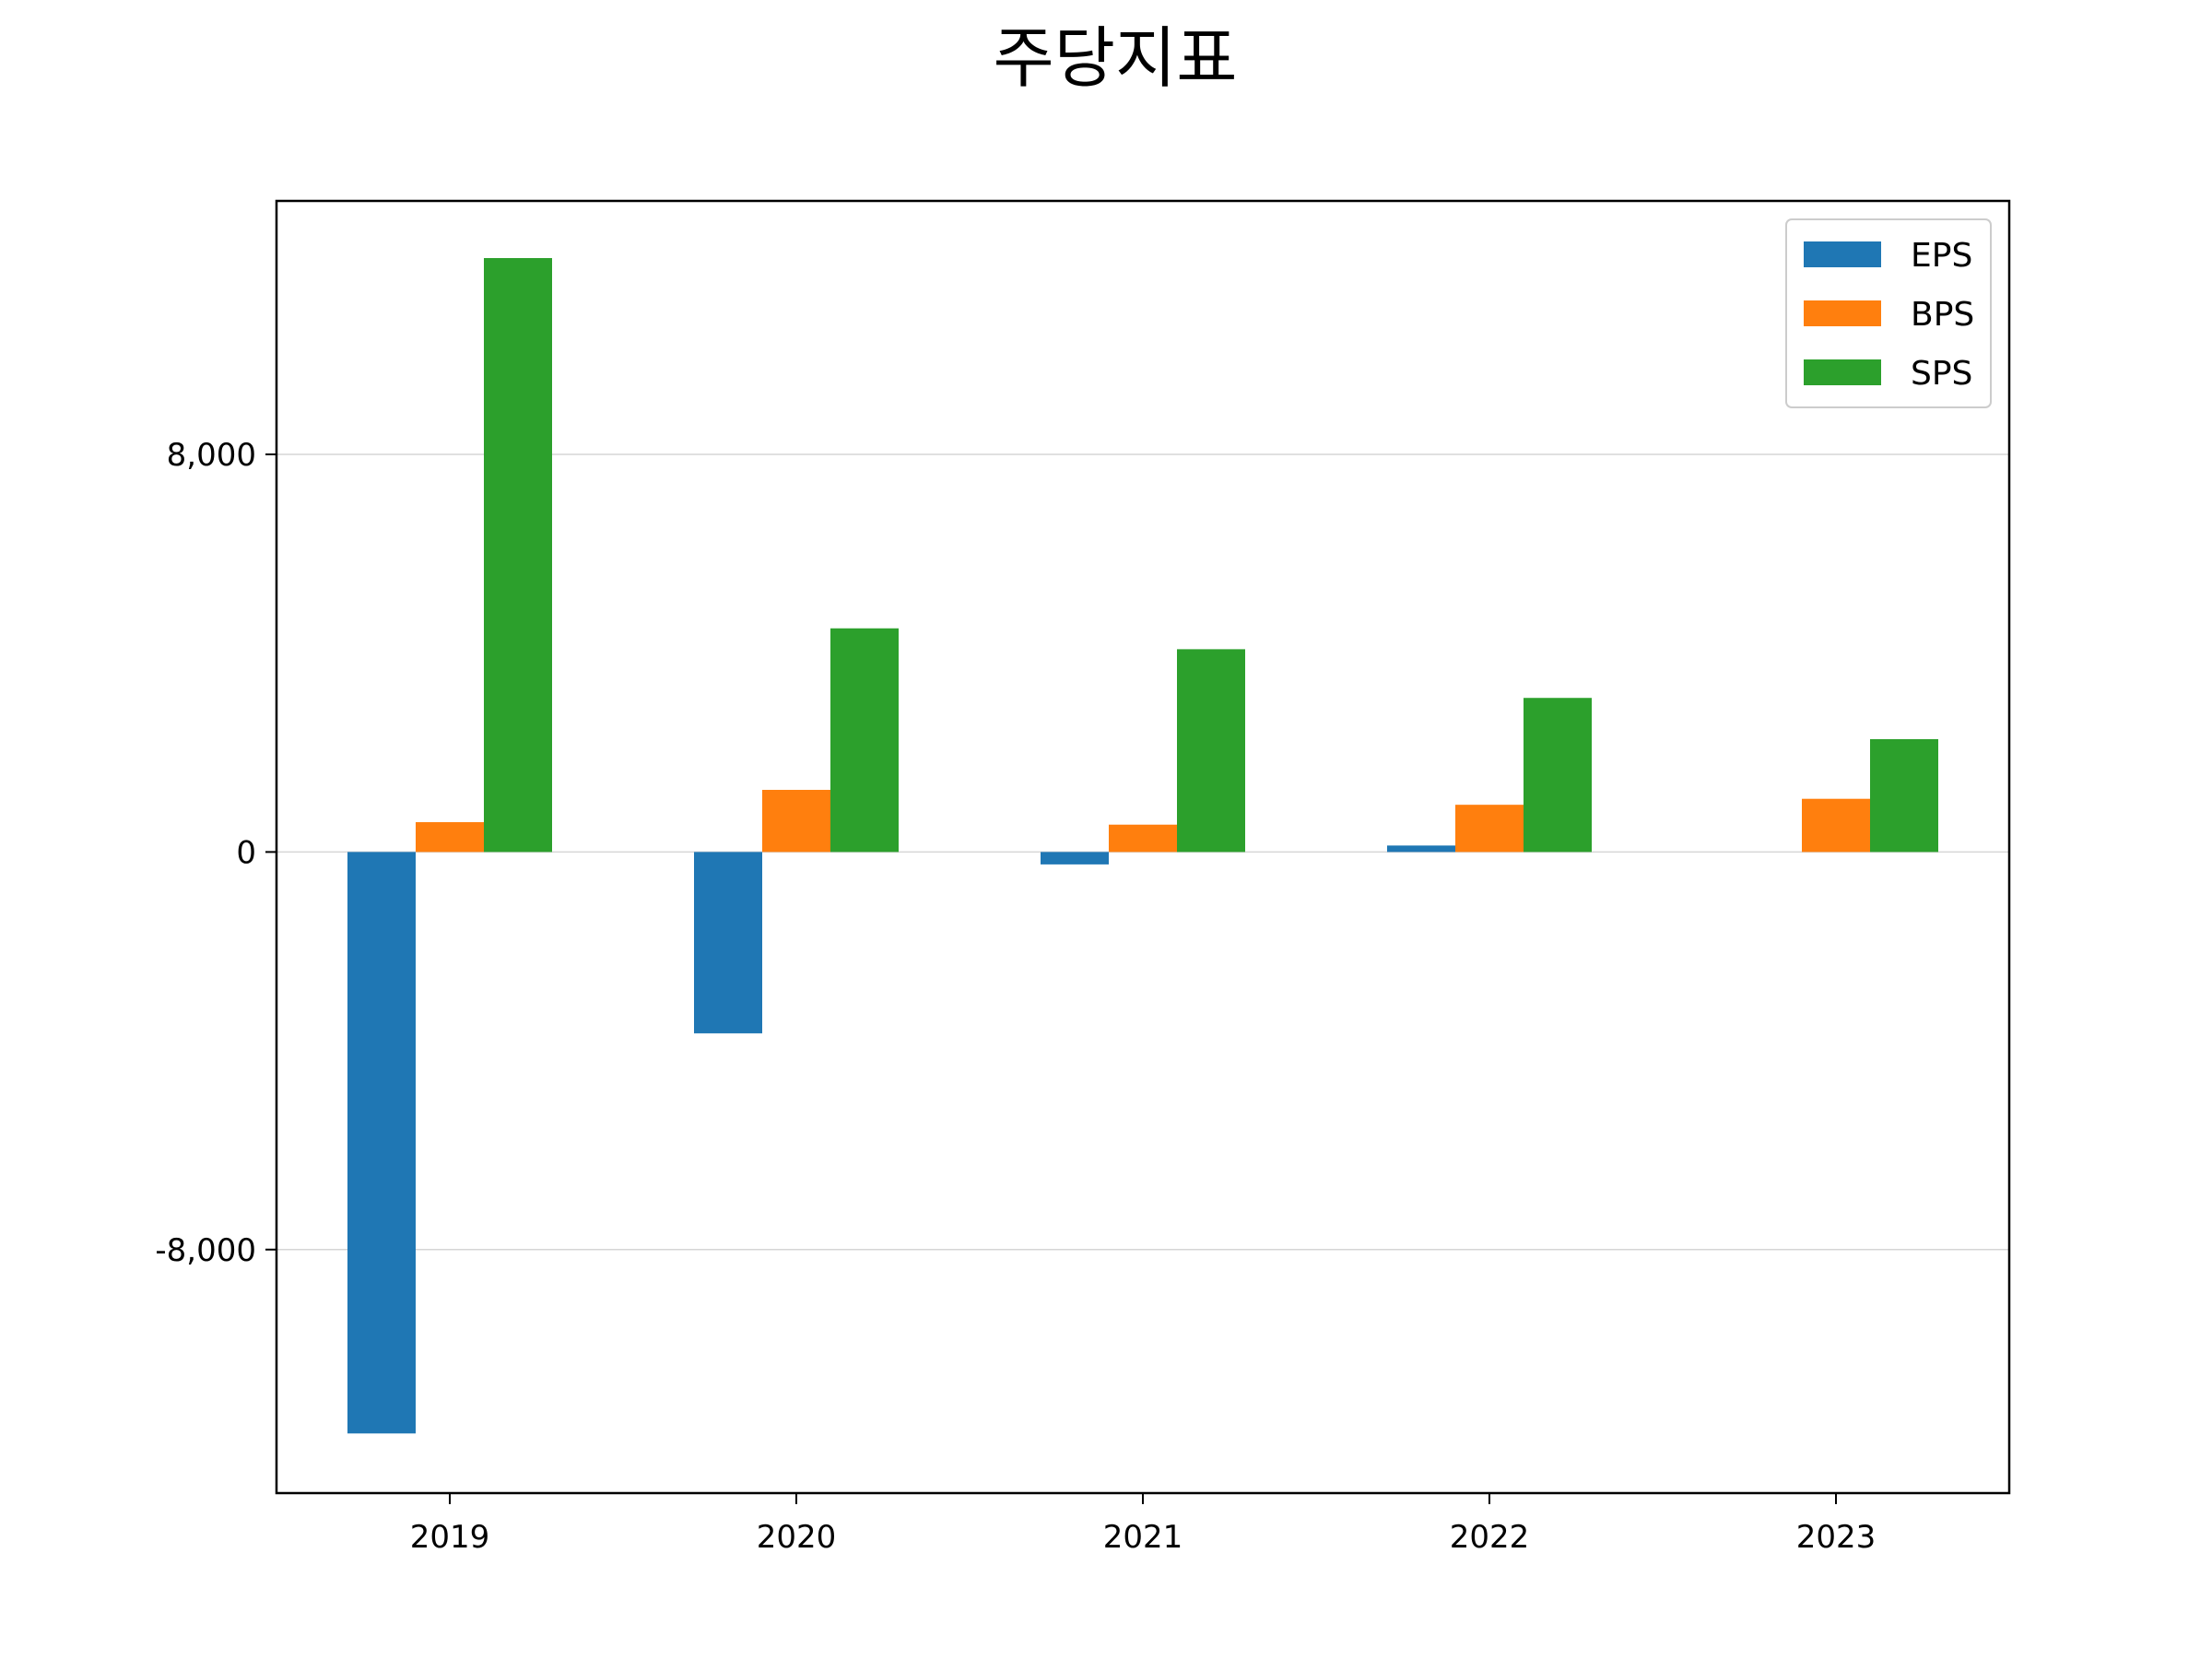 The height and width of the screenshot is (1659, 2212). Describe the element at coordinates (797, 1537) in the screenshot. I see `x-tick-label: 2020` at that location.